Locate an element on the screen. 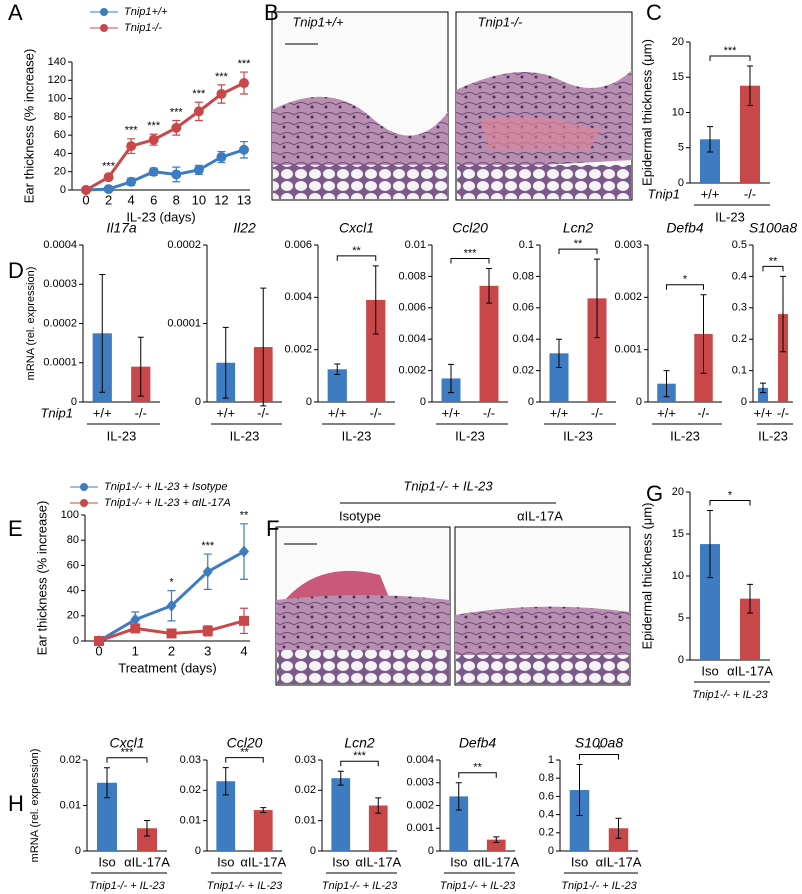 Image resolution: width=802 pixels, height=894 pixels. y-tick-label: 120 is located at coordinates (57, 80).